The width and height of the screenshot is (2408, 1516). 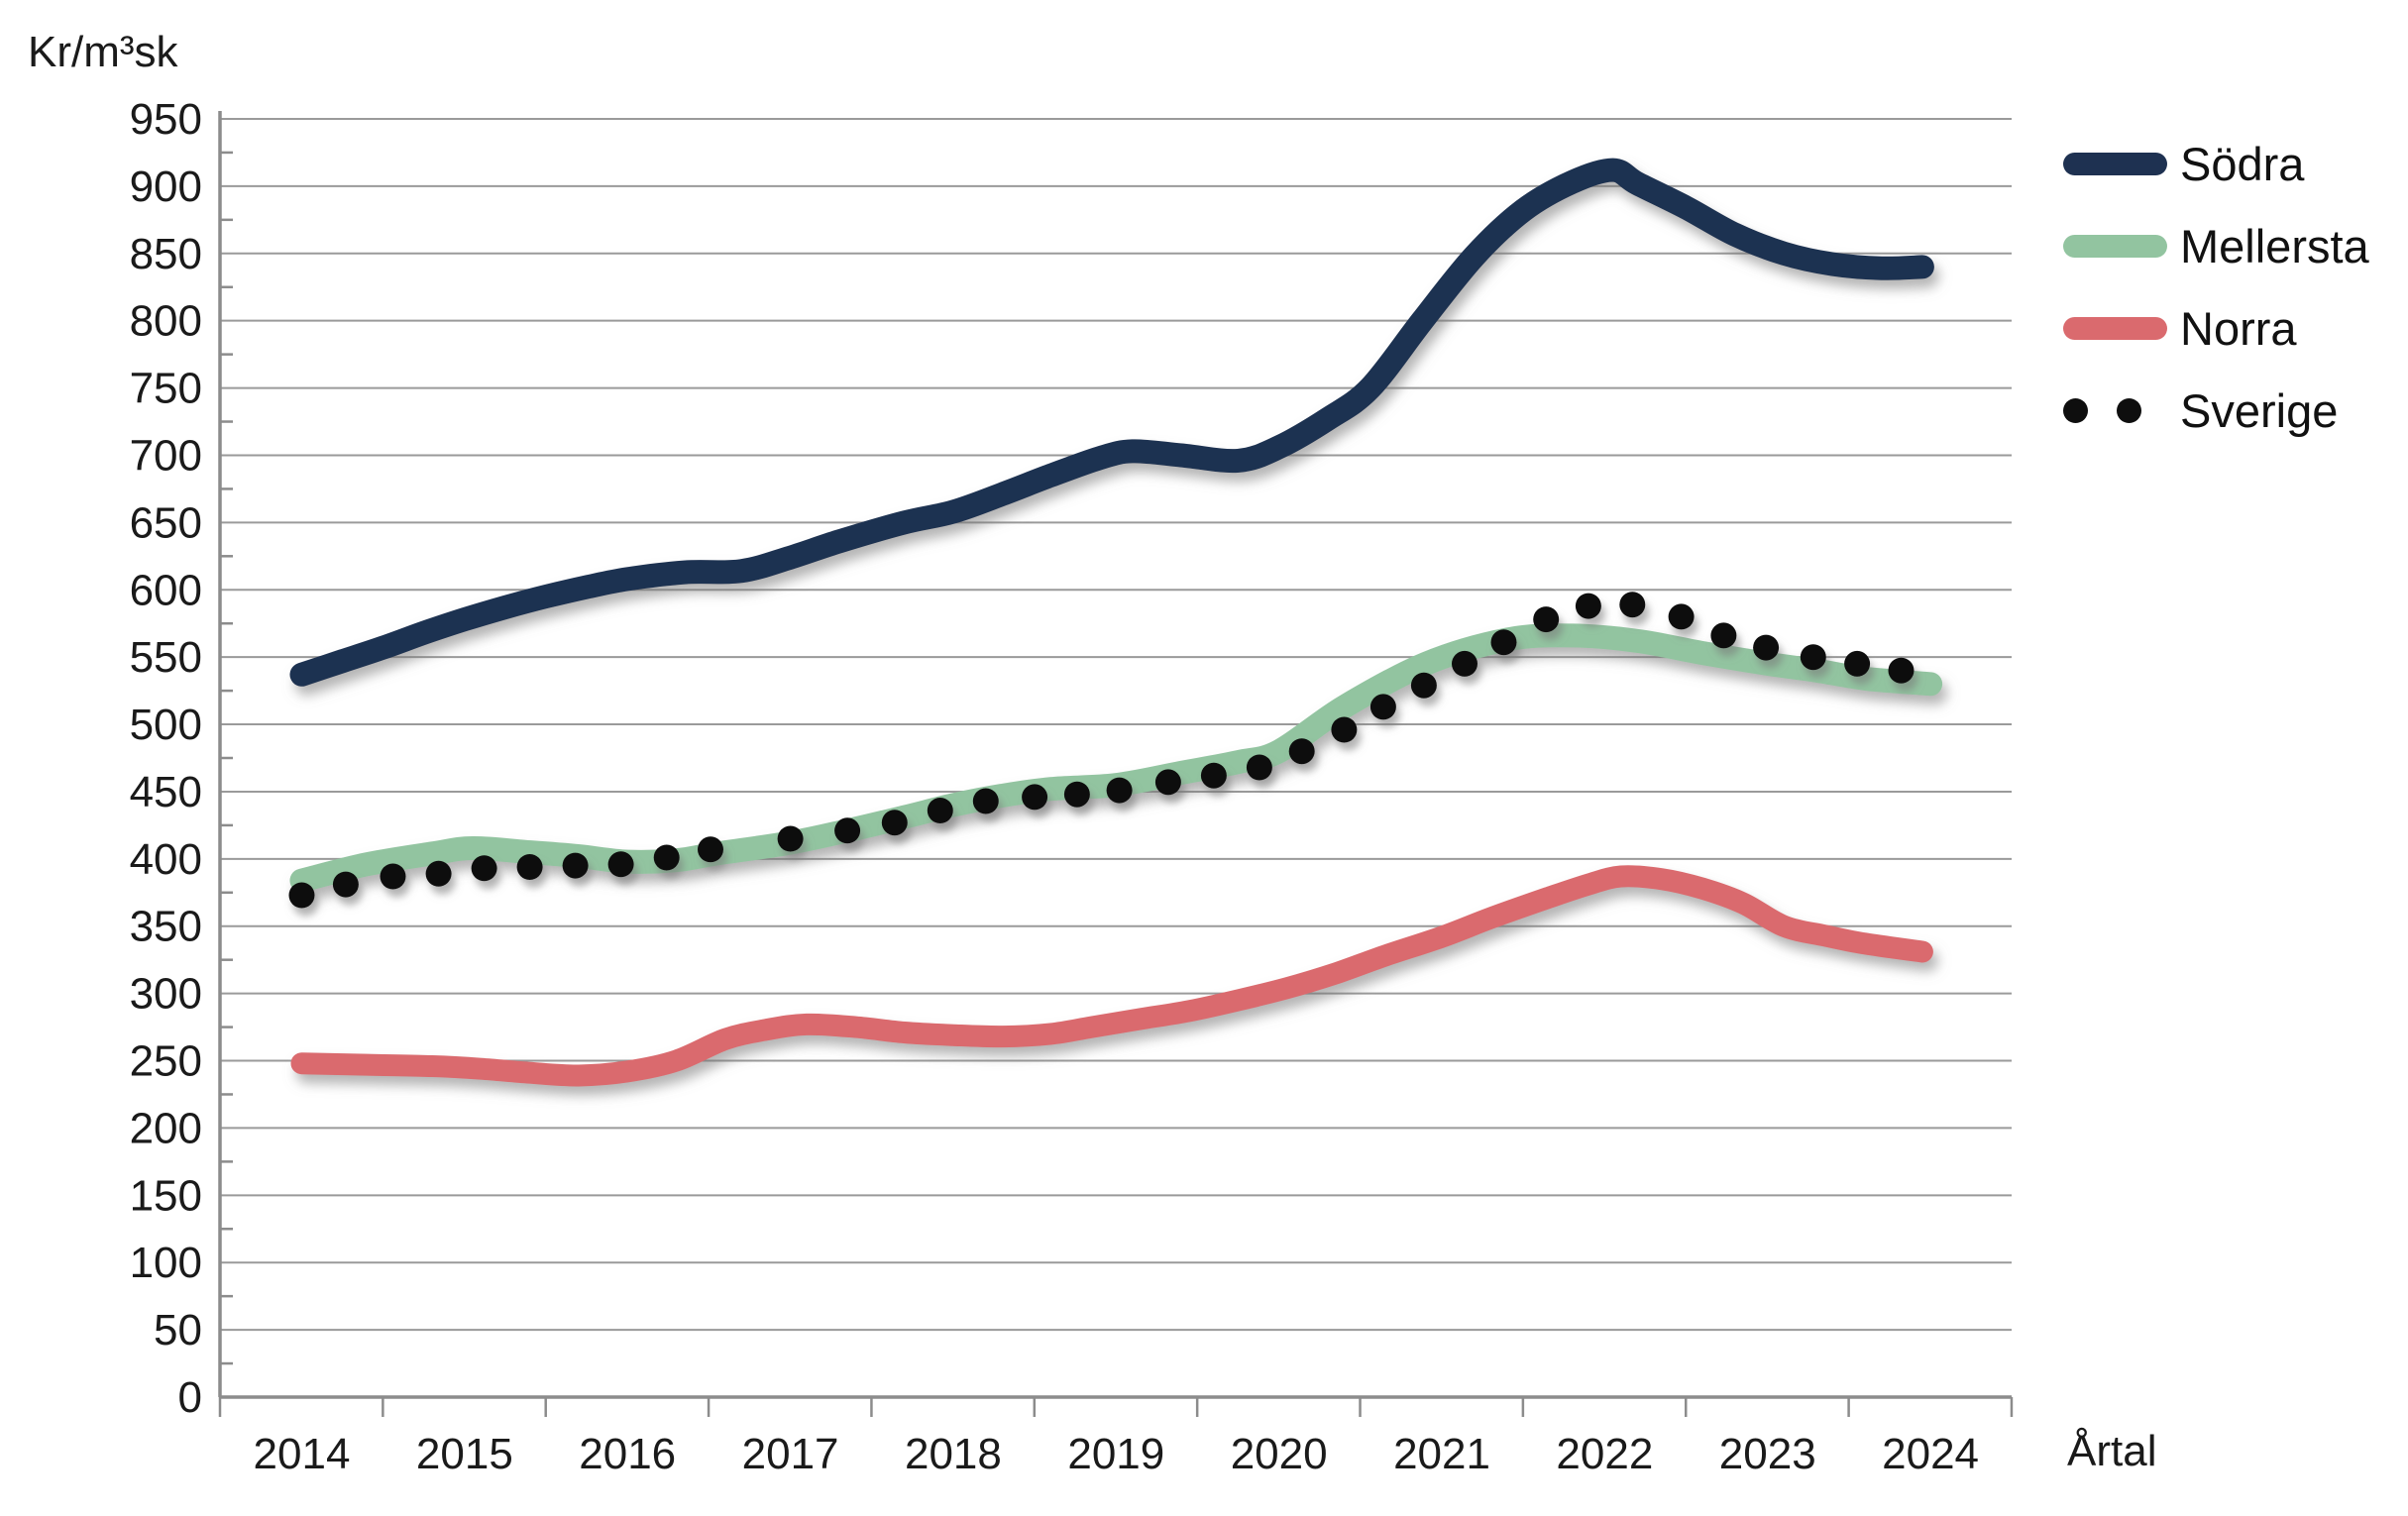 What do you see at coordinates (166, 590) in the screenshot?
I see `svg-text: 600` at bounding box center [166, 590].